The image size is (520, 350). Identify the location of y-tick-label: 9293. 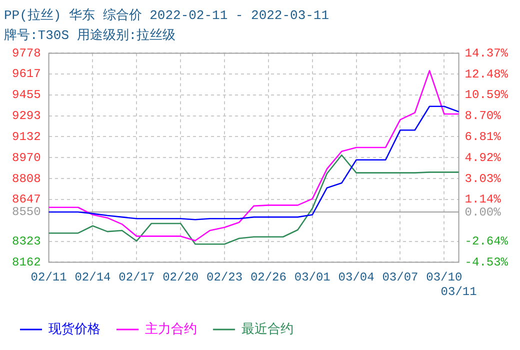
(26, 116).